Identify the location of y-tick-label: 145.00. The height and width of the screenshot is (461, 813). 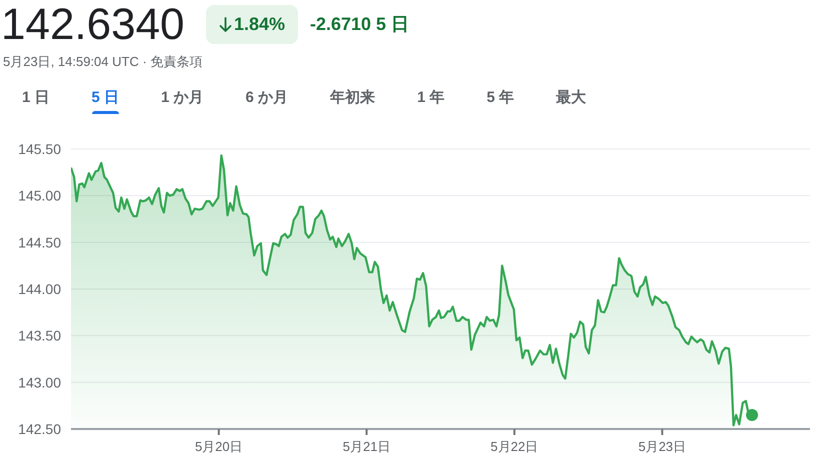
(40, 196).